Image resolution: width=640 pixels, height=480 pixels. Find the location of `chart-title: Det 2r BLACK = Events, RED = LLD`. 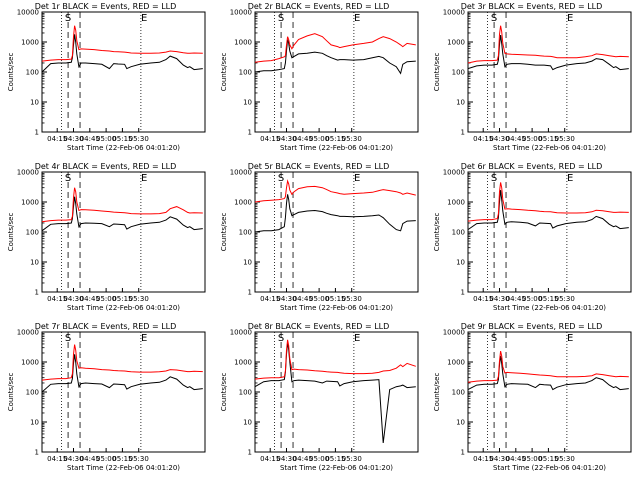

chart-title: Det 2r BLACK = Events, RED = LLD is located at coordinates (319, 6).